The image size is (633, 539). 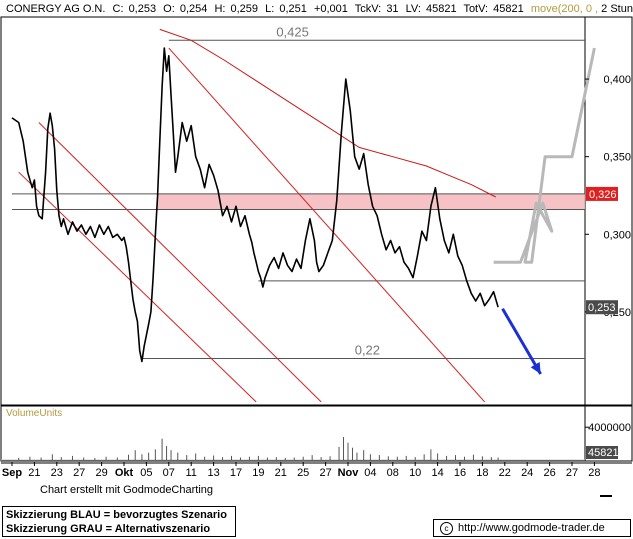 What do you see at coordinates (415, 473) in the screenshot?
I see `date-tick-label-18: 10` at bounding box center [415, 473].